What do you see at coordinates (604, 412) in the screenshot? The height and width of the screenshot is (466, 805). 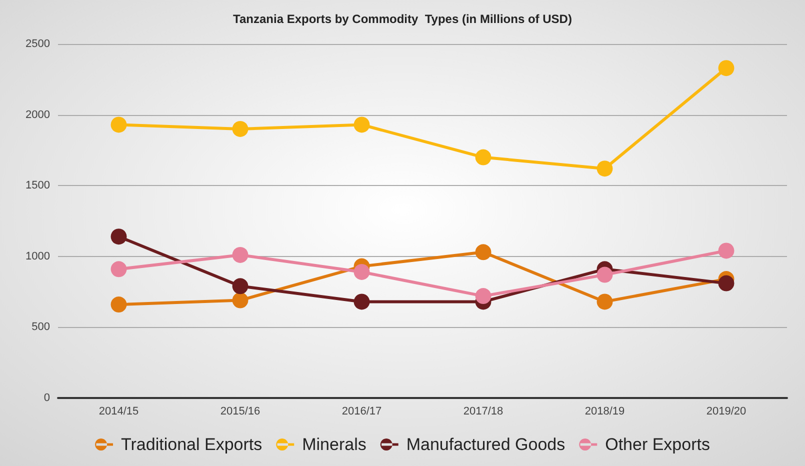 I see `x-tick-label: 2018/19` at bounding box center [604, 412].